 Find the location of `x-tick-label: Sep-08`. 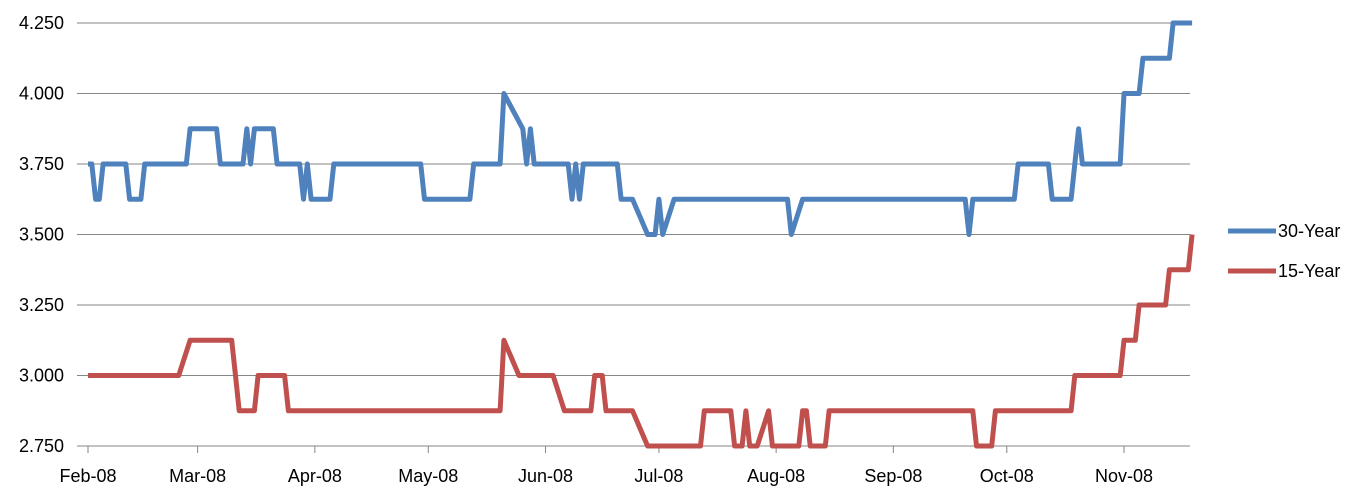

x-tick-label: Sep-08 is located at coordinates (893, 476).